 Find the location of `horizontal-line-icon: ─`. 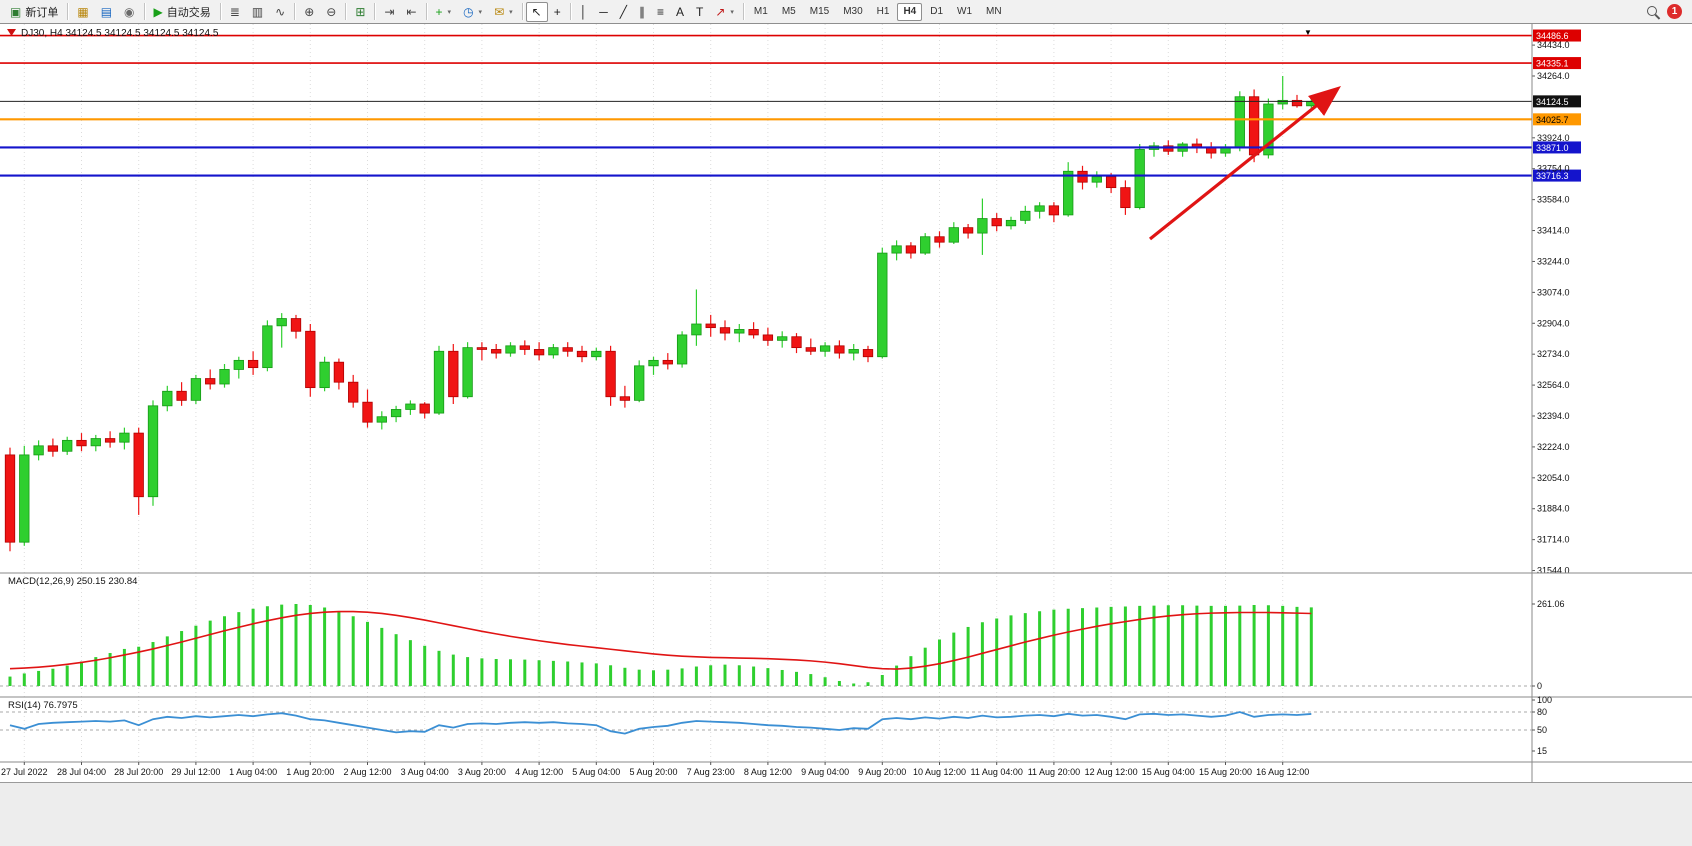

horizontal-line-icon: ─ is located at coordinates (603, 11).